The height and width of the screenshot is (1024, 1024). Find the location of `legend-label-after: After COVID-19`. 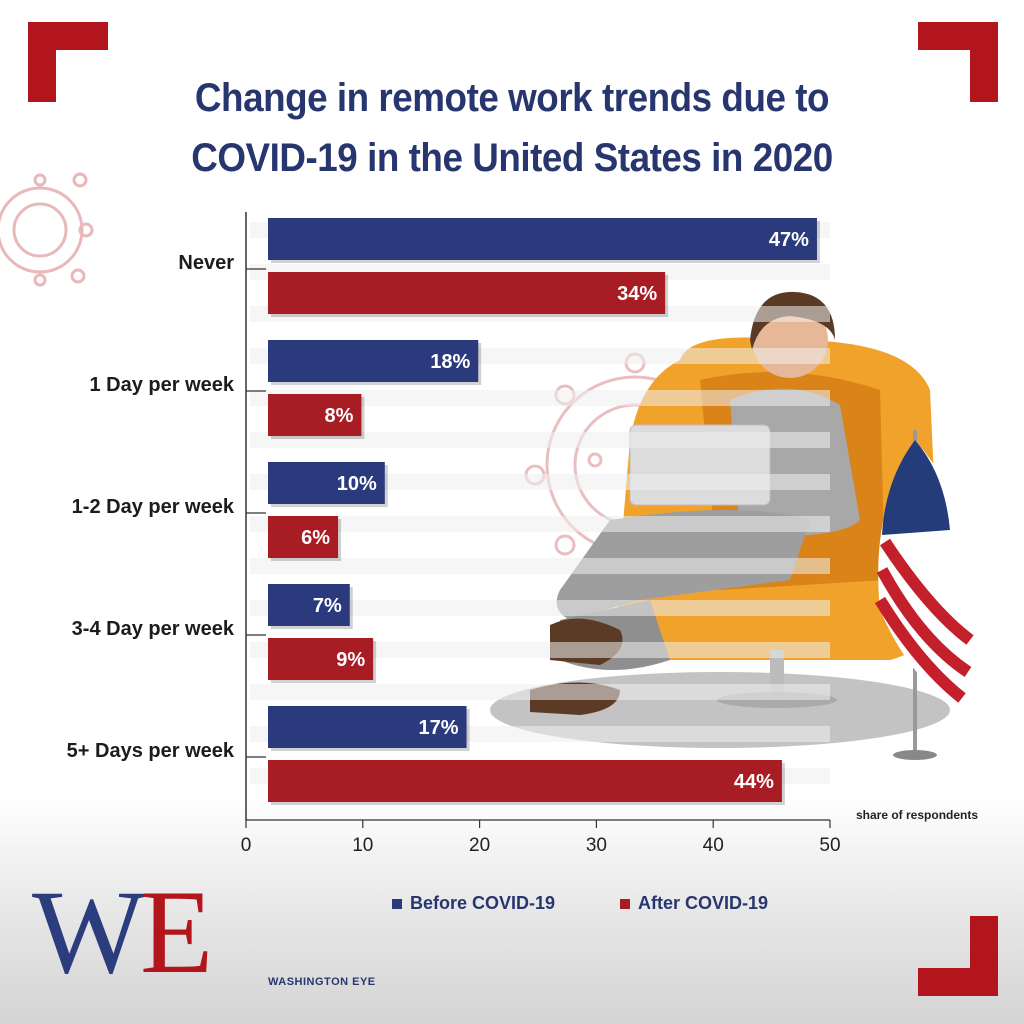

legend-label-after: After COVID-19 is located at coordinates (703, 903).